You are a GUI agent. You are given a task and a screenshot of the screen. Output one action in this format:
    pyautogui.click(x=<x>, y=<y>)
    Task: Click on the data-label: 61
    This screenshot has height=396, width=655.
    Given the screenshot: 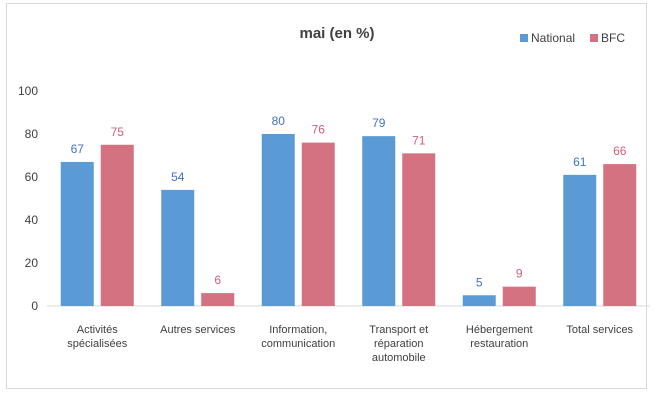 What is the action you would take?
    pyautogui.click(x=580, y=162)
    